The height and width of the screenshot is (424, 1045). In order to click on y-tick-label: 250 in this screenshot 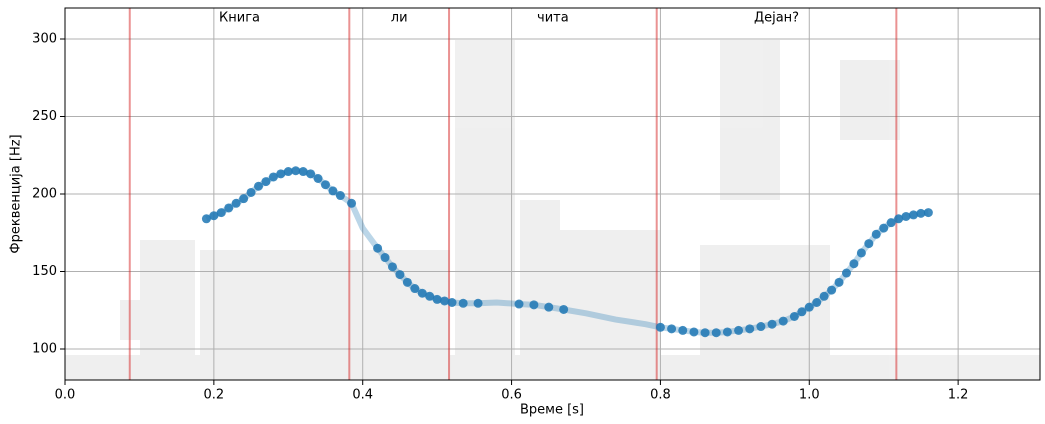, I will do `click(44, 116)`.